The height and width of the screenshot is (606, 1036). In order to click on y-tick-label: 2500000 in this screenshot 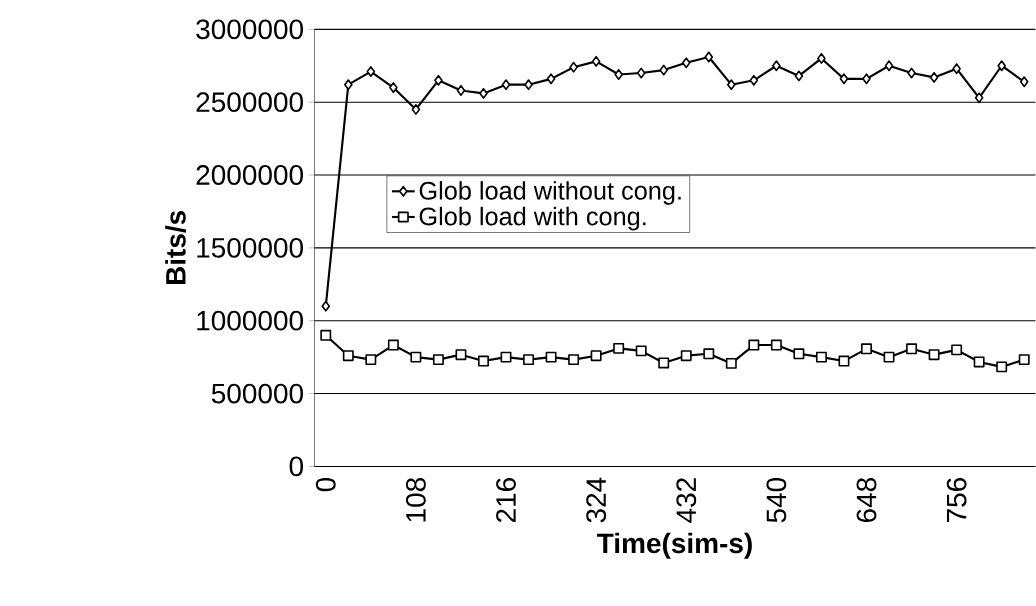, I will do `click(249, 102)`.